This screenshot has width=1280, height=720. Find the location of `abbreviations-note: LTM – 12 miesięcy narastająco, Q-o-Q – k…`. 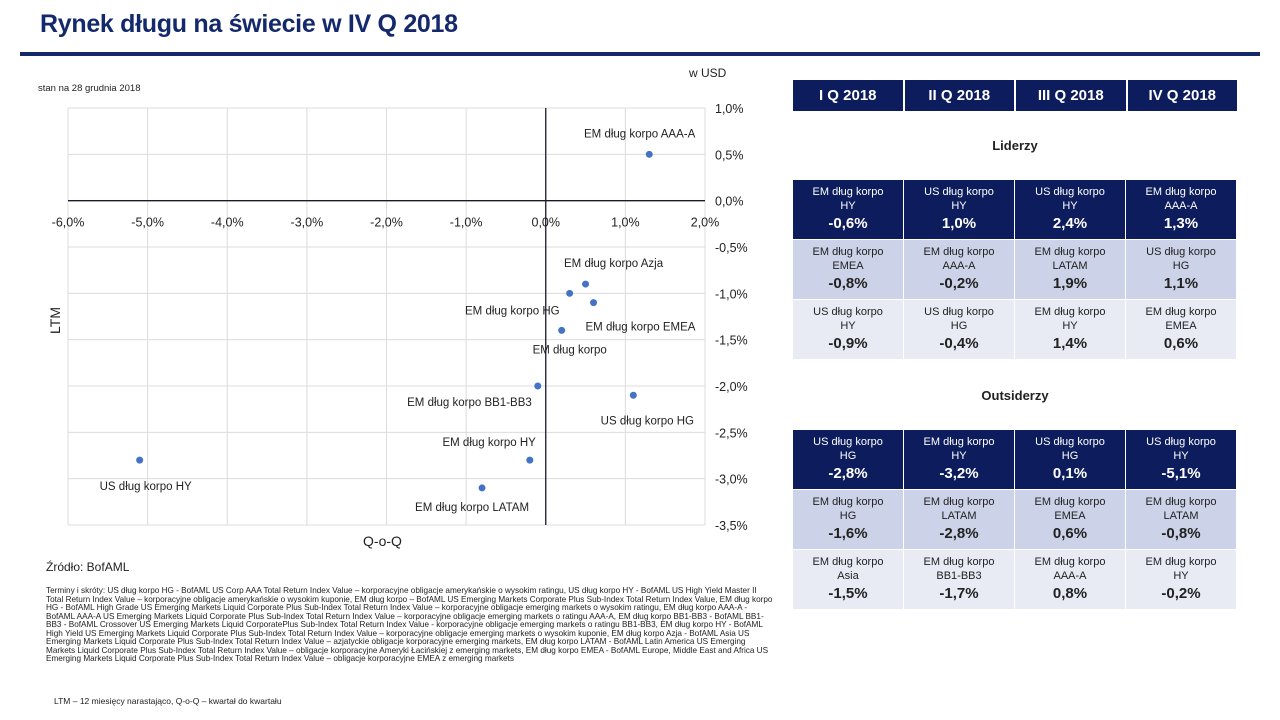

abbreviations-note: LTM – 12 miesięcy narastająco, Q-o-Q – k… is located at coordinates (168, 701).